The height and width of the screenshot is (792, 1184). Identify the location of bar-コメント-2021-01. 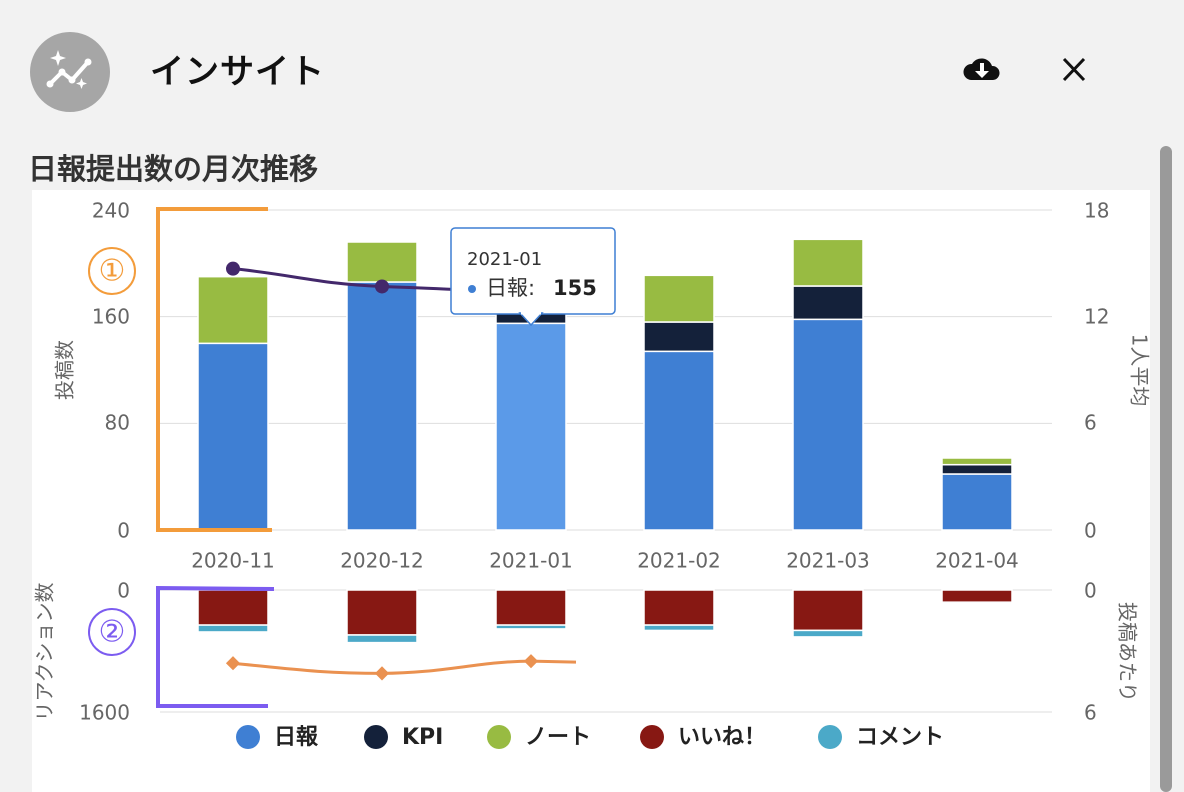
(531, 627).